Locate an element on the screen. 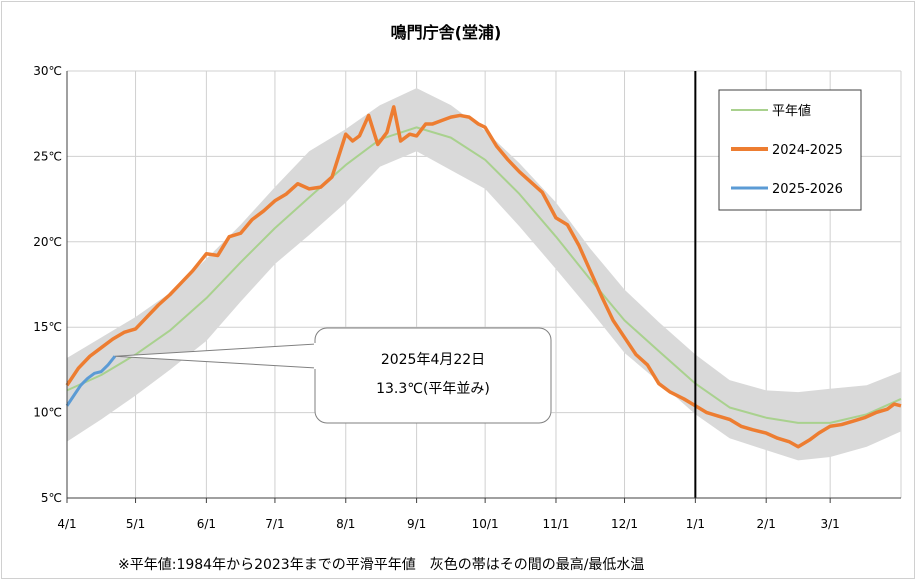 Image resolution: width=918 pixels, height=582 pixels. callout-joint is located at coordinates (315, 356).